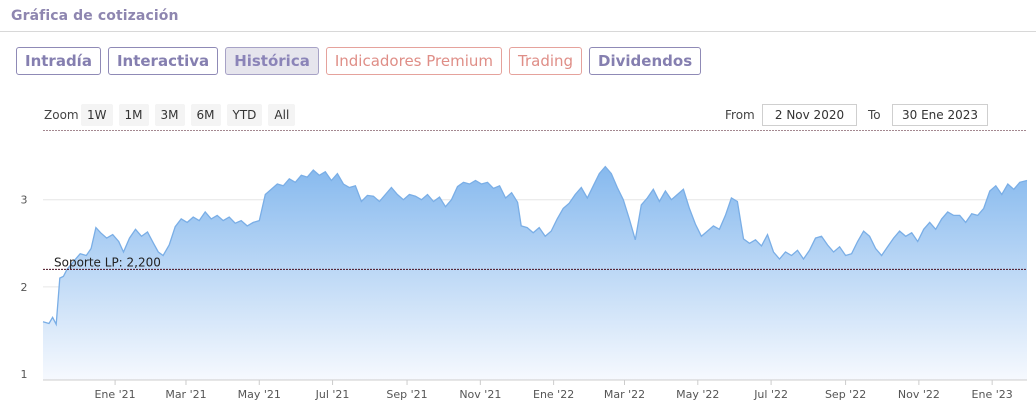 This screenshot has width=1036, height=409. I want to click on x-tick-label: May '22, so click(697, 394).